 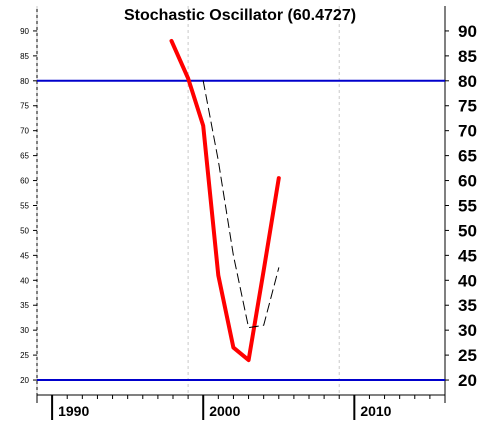 What do you see at coordinates (467, 255) in the screenshot?
I see `y-tick-label-right-45: 45` at bounding box center [467, 255].